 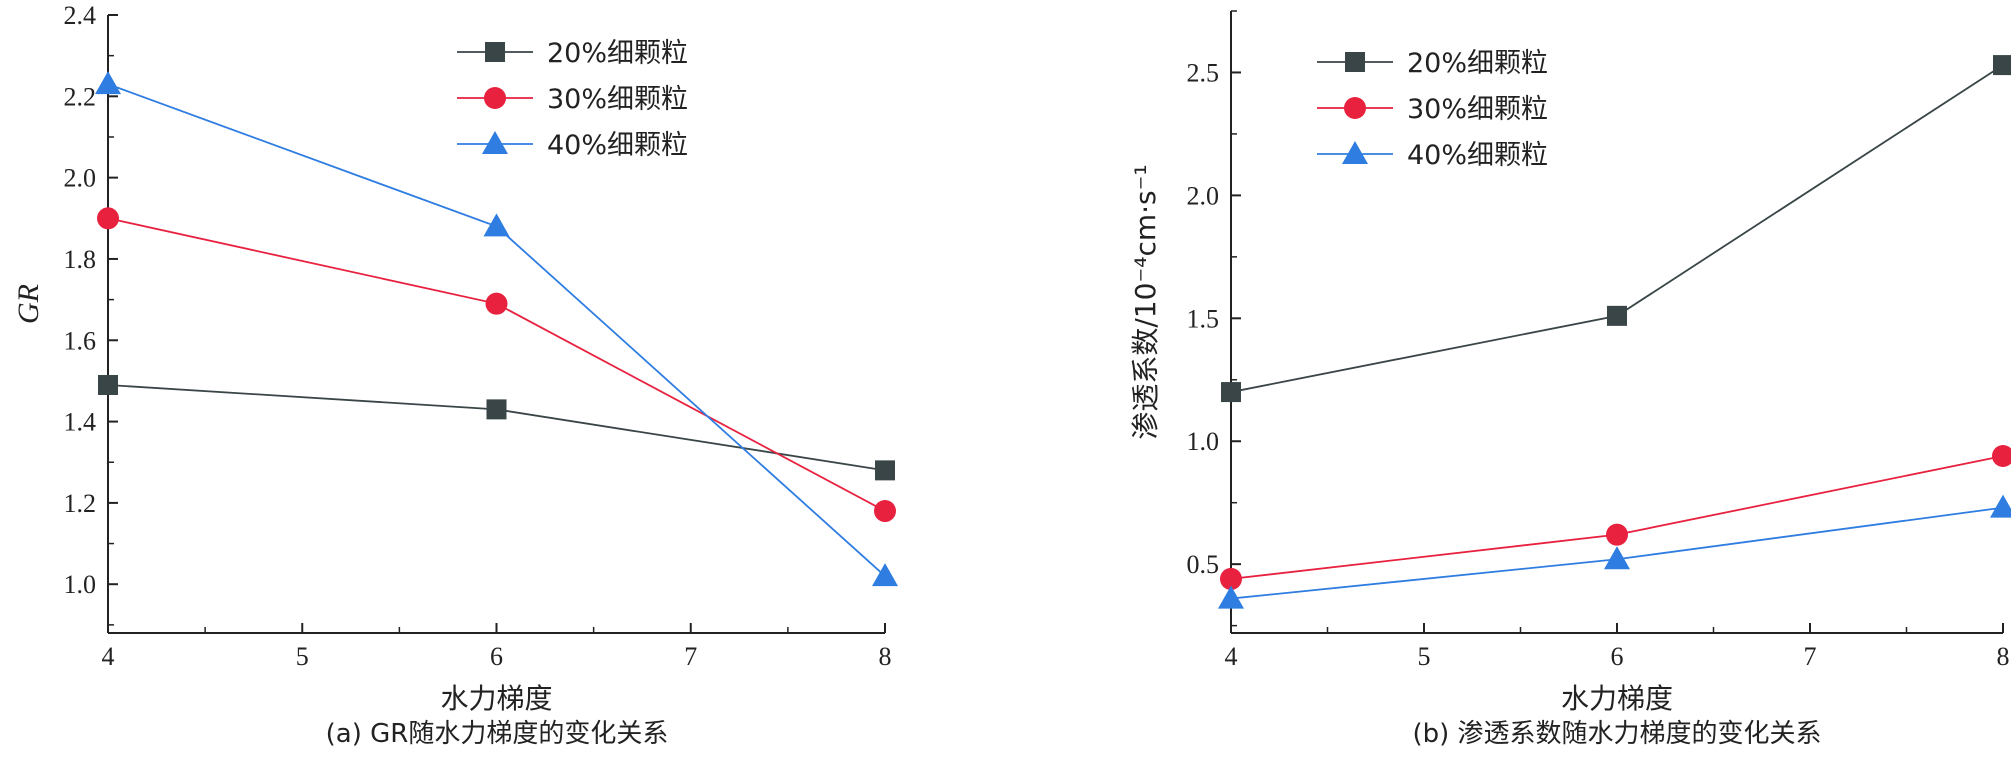 I want to click on y-tick-label: 2.4, so click(x=80, y=15).